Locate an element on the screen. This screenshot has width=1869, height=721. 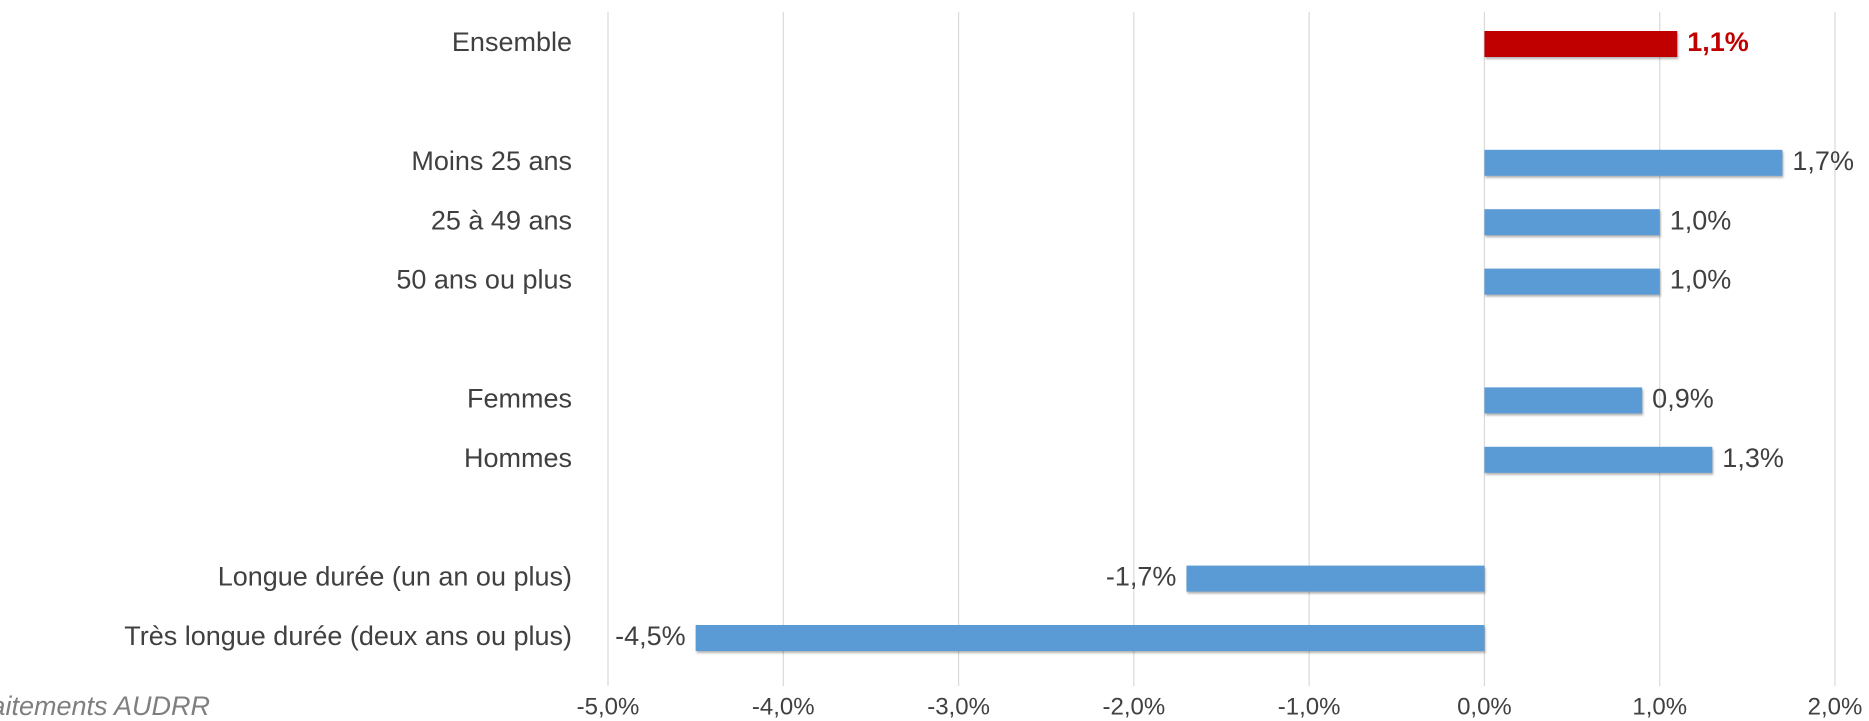
value-label: -4,5% is located at coordinates (650, 636).